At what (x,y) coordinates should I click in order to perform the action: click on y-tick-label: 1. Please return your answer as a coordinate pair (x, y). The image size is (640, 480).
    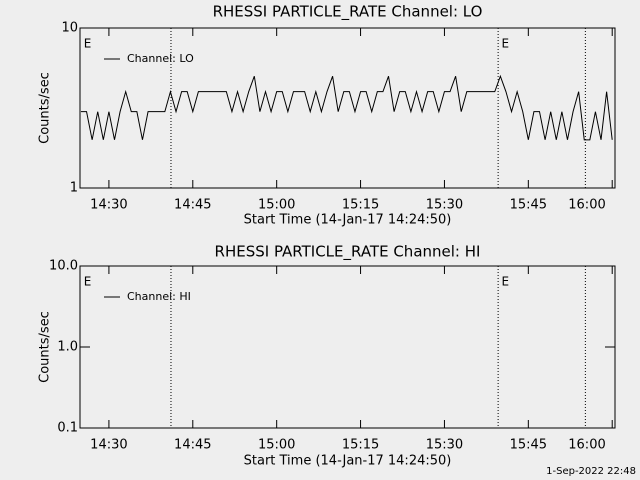
    Looking at the image, I should click on (74, 188).